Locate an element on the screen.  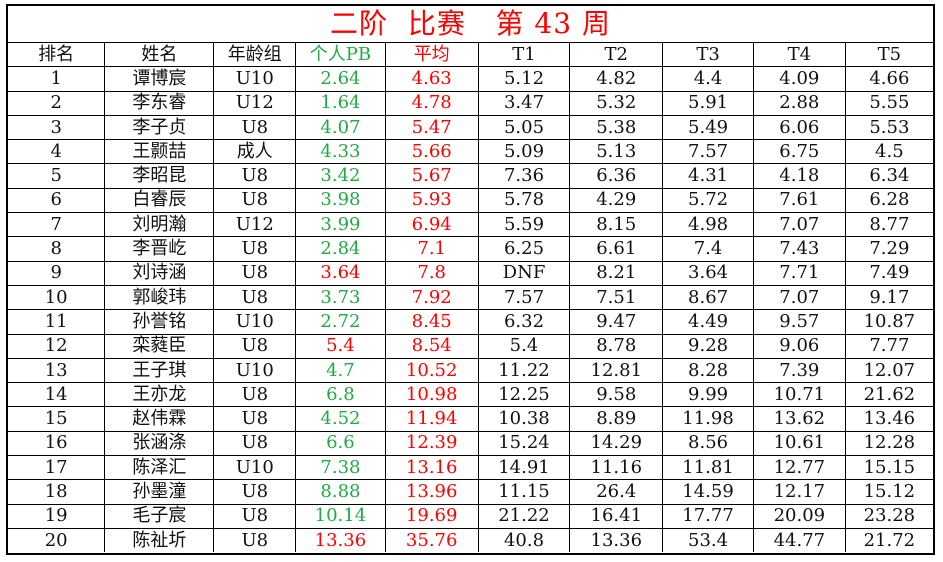
t2-cell: 5.13 is located at coordinates (616, 152).